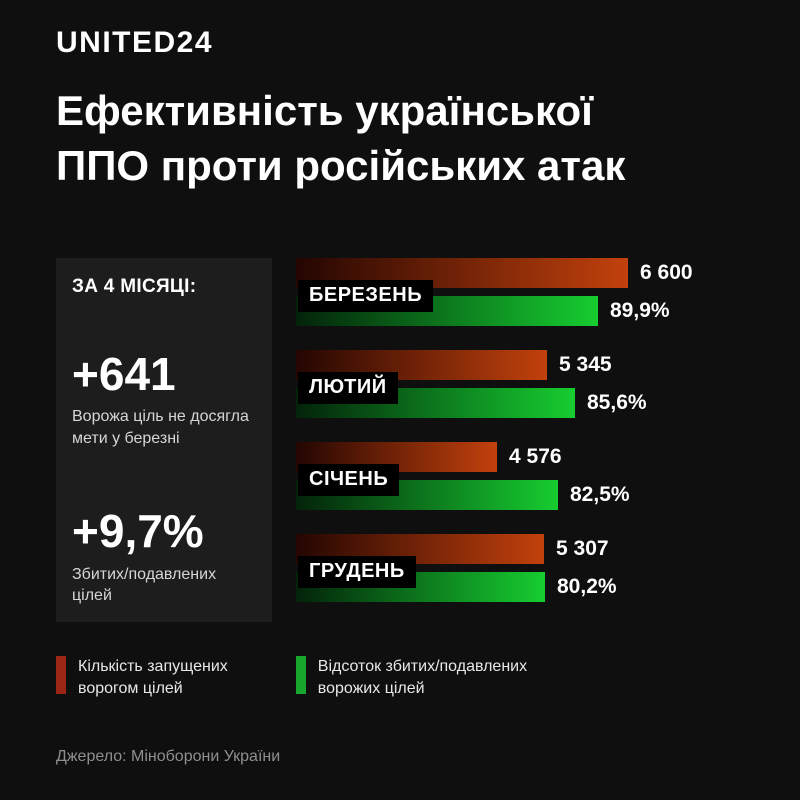  Describe the element at coordinates (587, 586) in the screenshot. I see `intercepted-value: 80,2%` at that location.